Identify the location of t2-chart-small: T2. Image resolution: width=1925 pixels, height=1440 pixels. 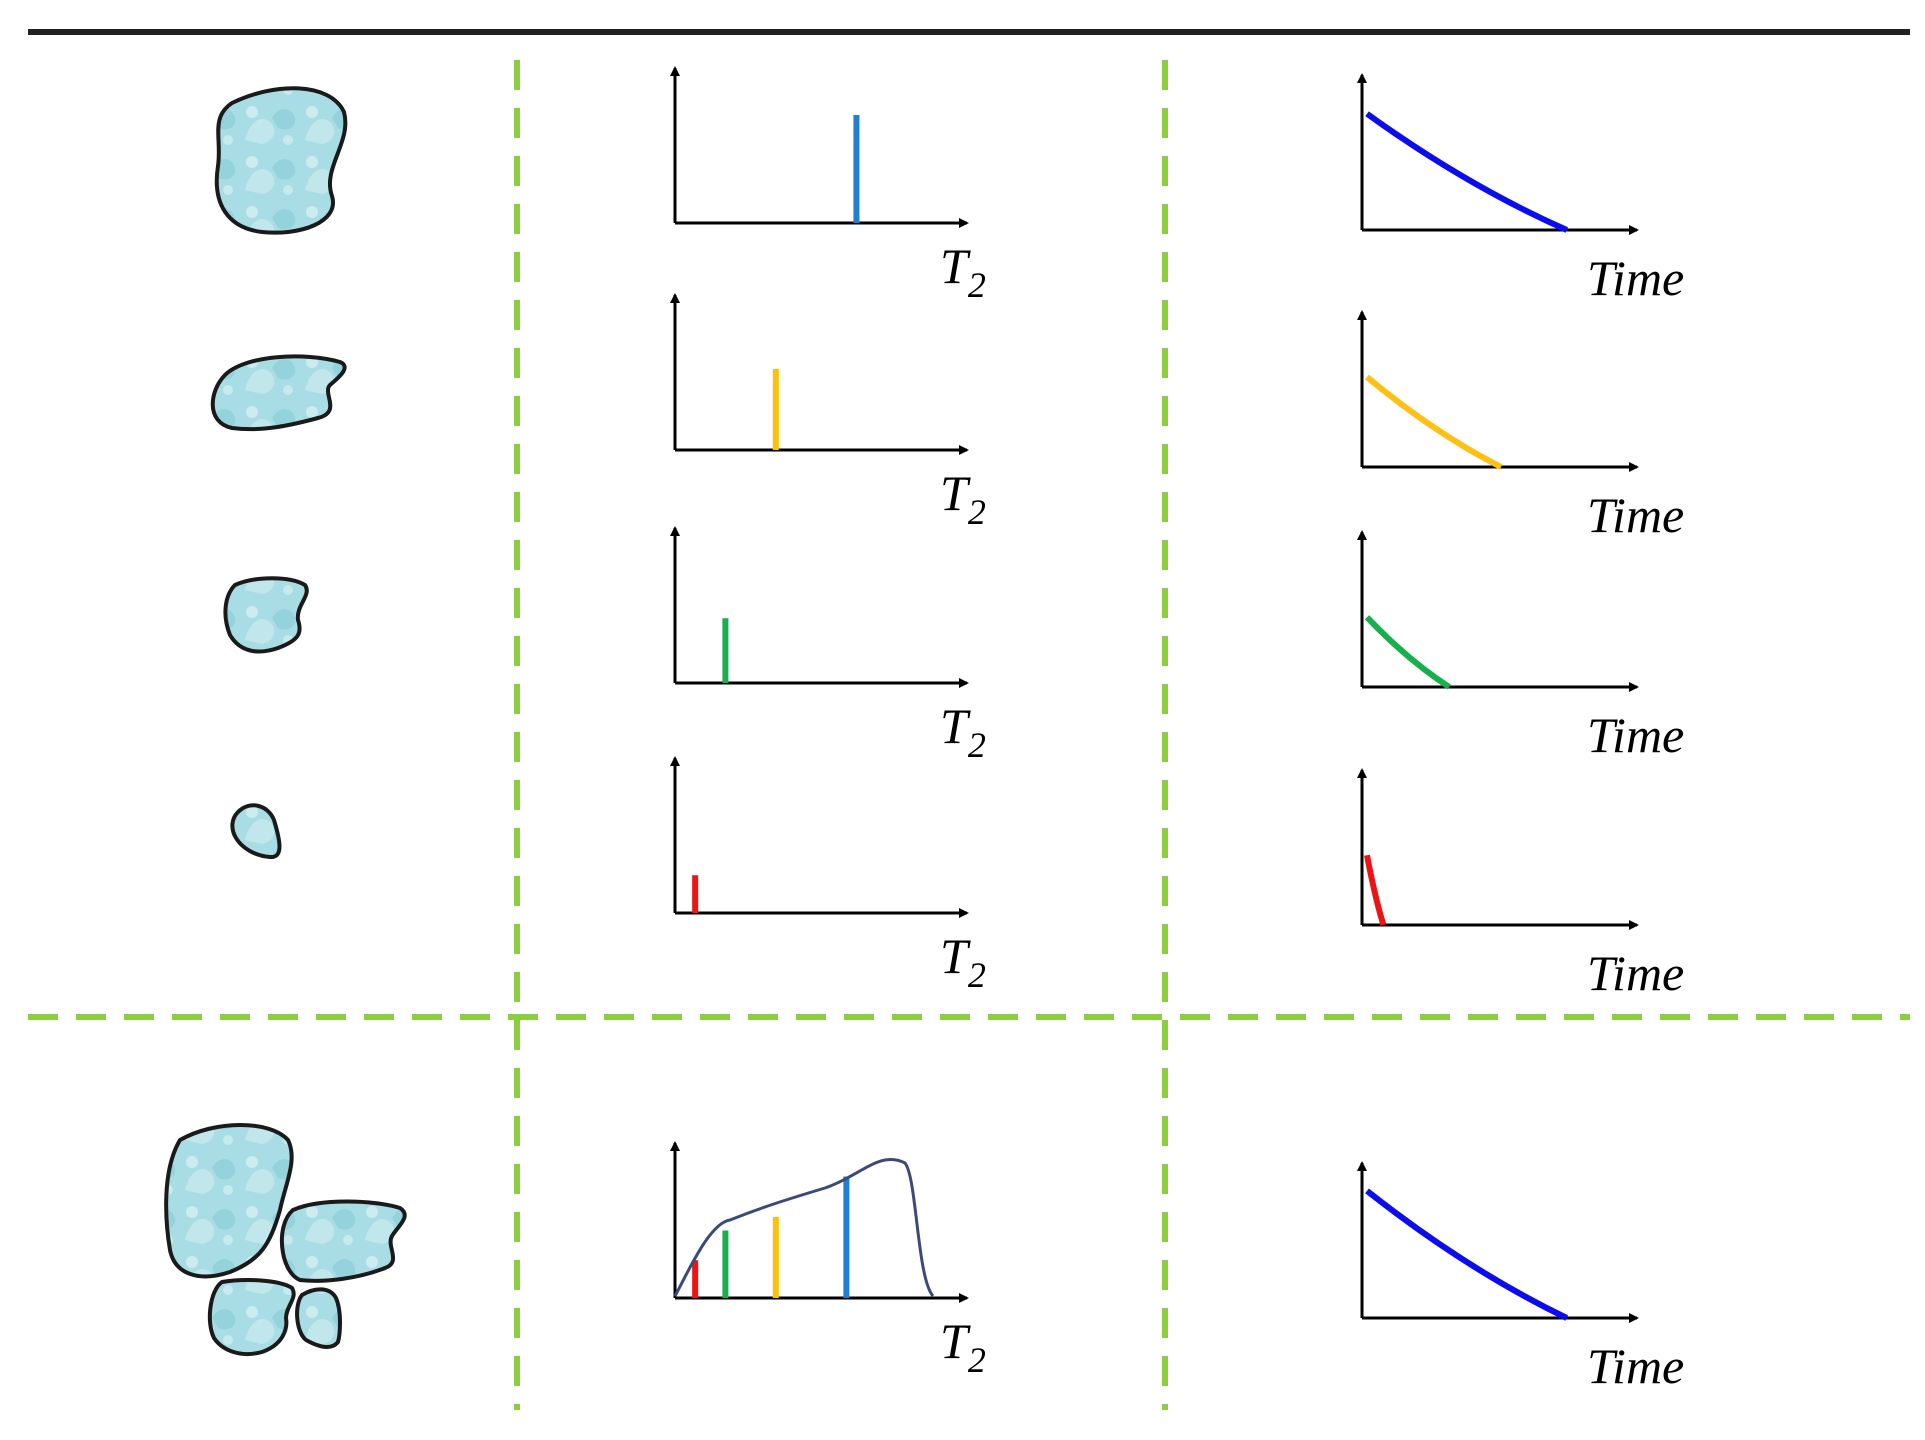
(828, 645).